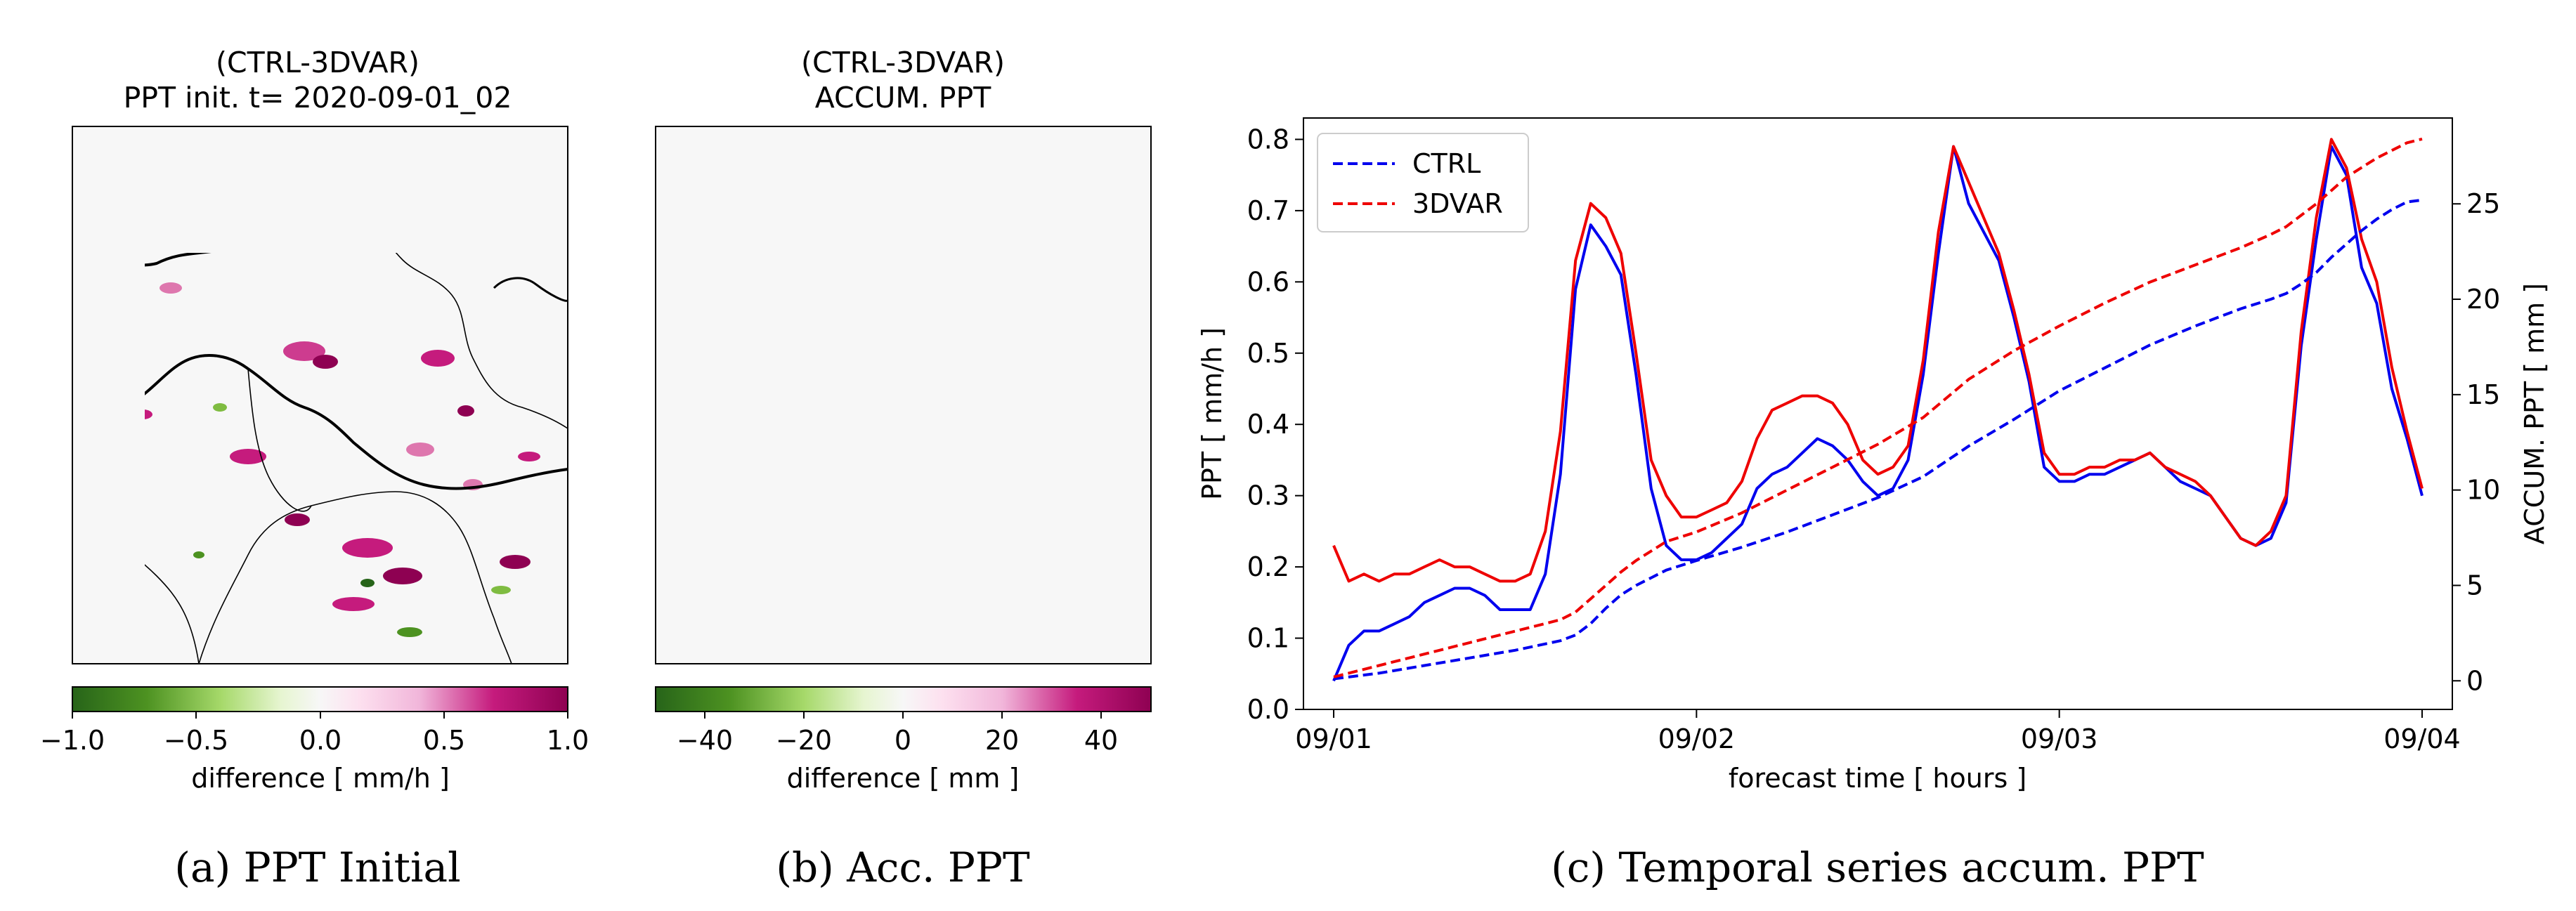 The width and height of the screenshot is (2576, 911). What do you see at coordinates (705, 740) in the screenshot?
I see `colorbar-tick-label: −40` at bounding box center [705, 740].